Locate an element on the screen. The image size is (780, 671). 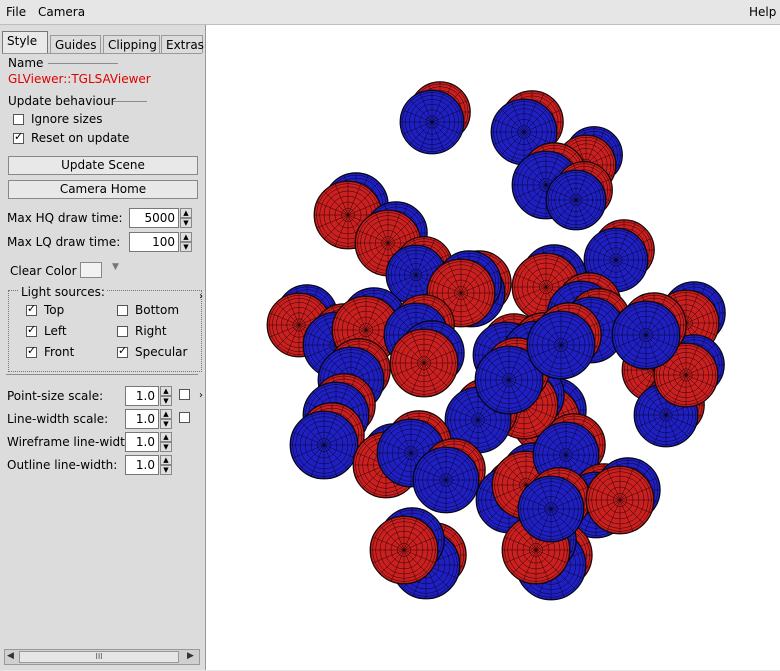
ignore-sizes-checkbox is located at coordinates (18, 119).